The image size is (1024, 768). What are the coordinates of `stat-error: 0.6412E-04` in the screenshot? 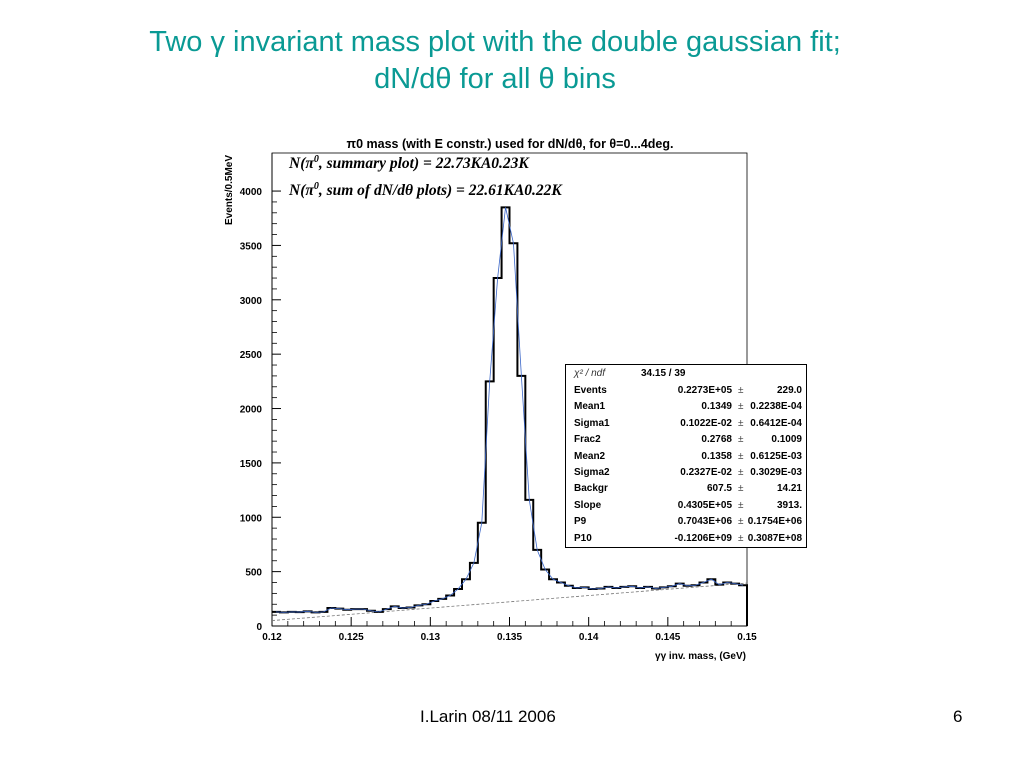 It's located at (776, 423).